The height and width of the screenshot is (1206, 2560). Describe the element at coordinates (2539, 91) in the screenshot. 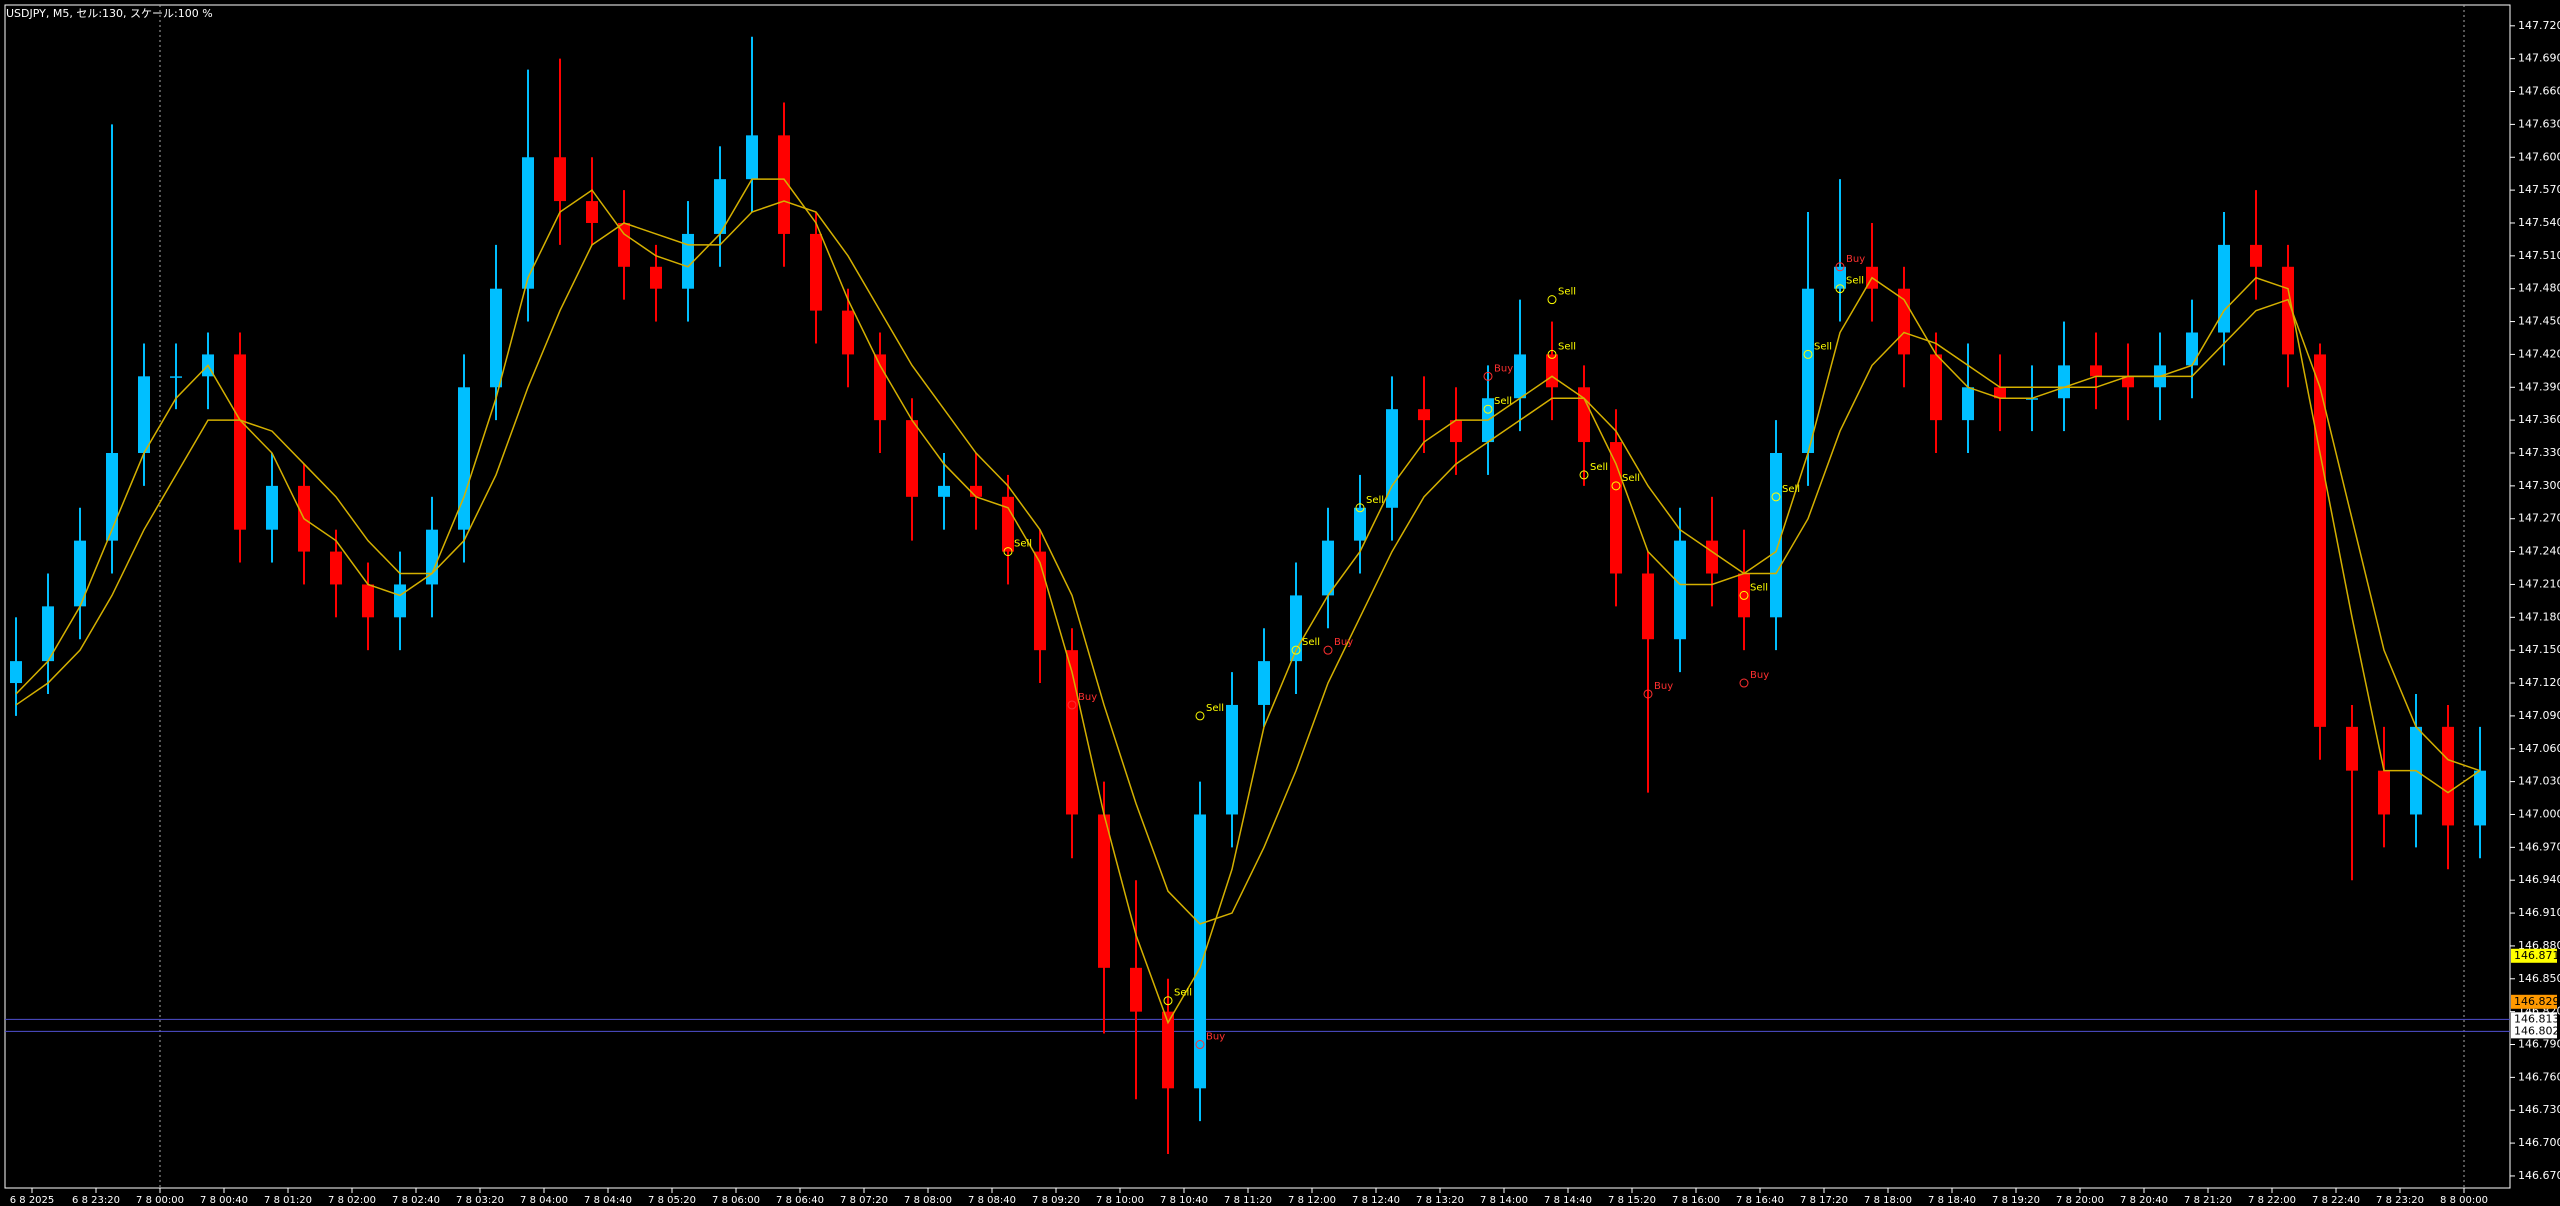

I see `y-tick-label: 147.660` at that location.